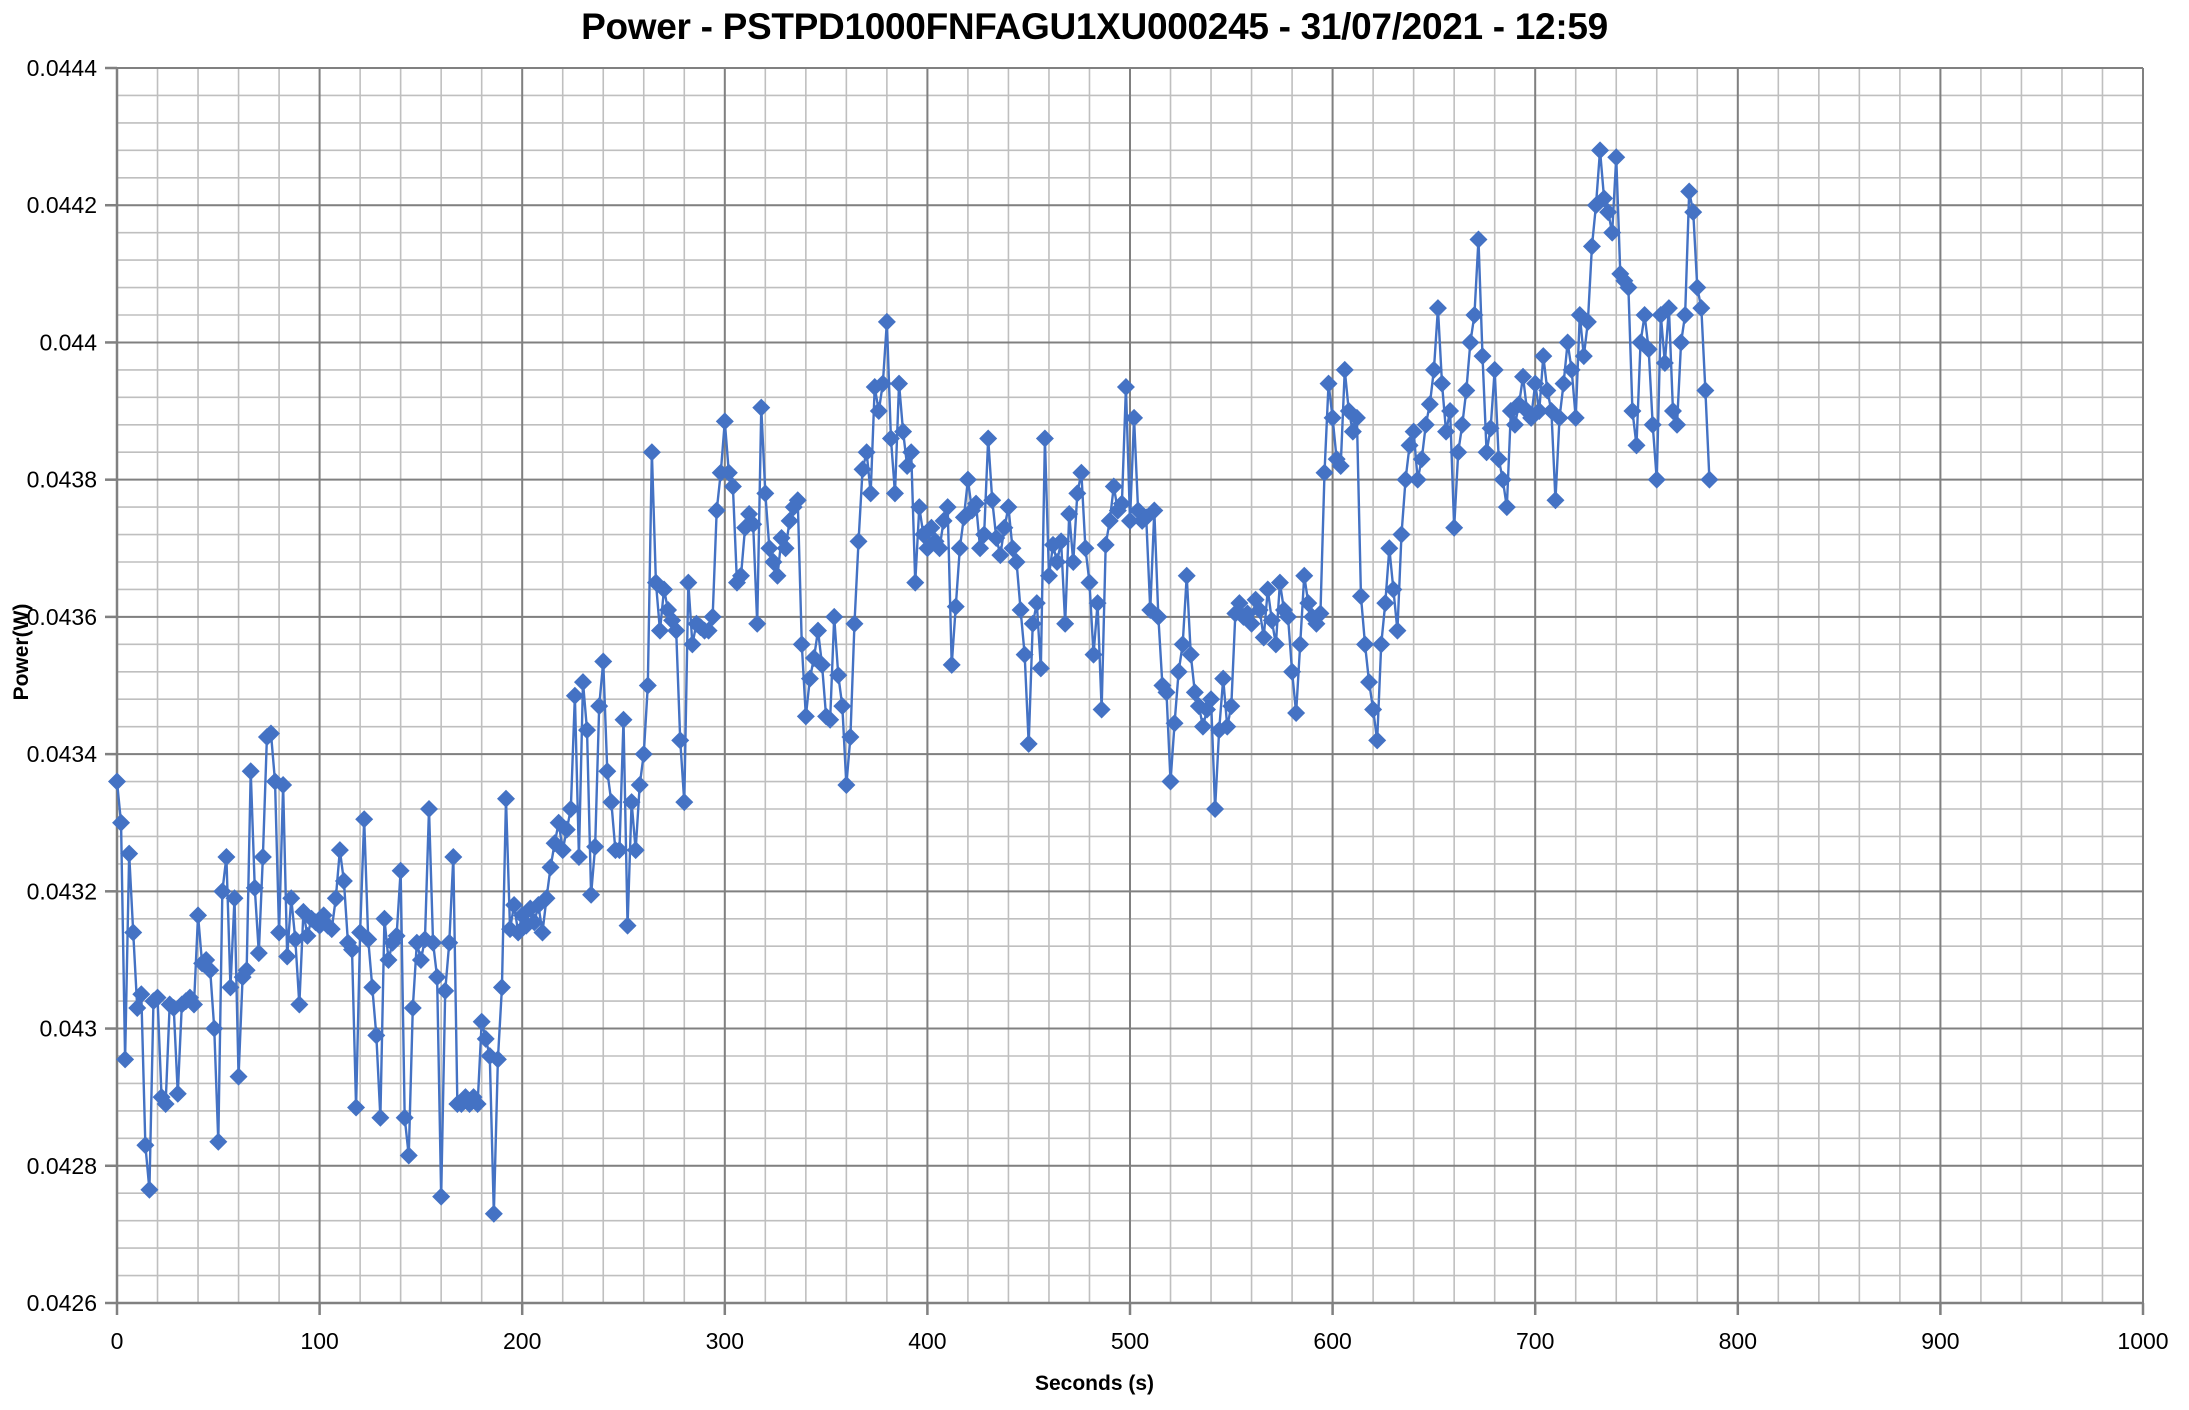  I want to click on svg-text: 0.0436, so click(62, 617).